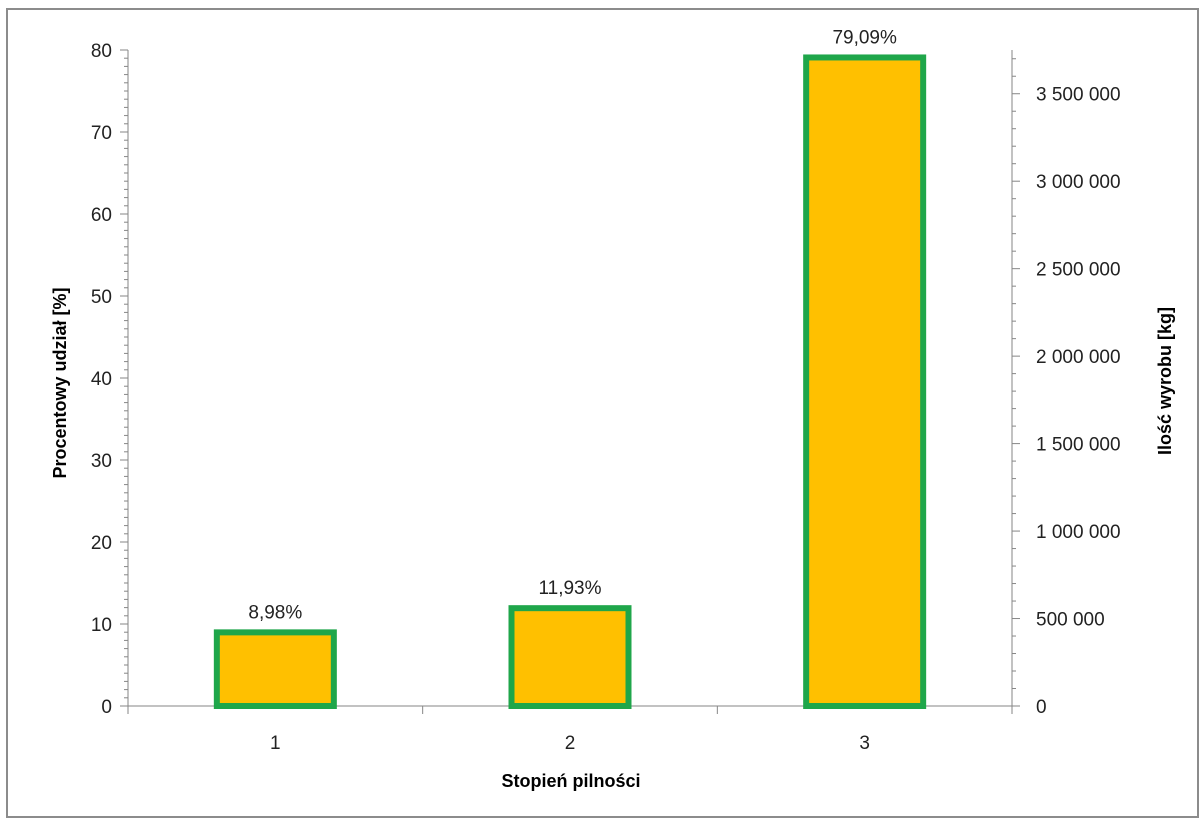 This screenshot has height=823, width=1203. Describe the element at coordinates (60, 382) in the screenshot. I see `y-axis-title: Procentowy udział [%]` at that location.